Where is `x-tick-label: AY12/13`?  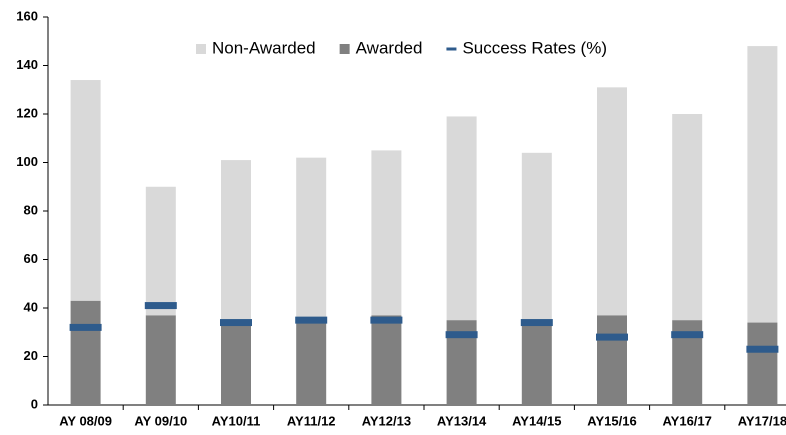
x-tick-label: AY12/13 is located at coordinates (386, 420).